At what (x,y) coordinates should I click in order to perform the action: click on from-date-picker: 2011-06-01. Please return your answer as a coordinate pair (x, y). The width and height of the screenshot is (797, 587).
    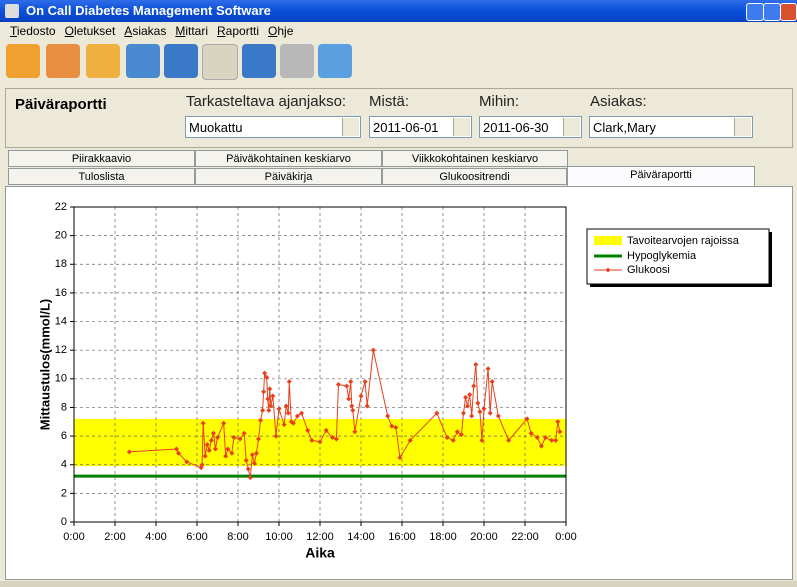
    Looking at the image, I should click on (420, 127).